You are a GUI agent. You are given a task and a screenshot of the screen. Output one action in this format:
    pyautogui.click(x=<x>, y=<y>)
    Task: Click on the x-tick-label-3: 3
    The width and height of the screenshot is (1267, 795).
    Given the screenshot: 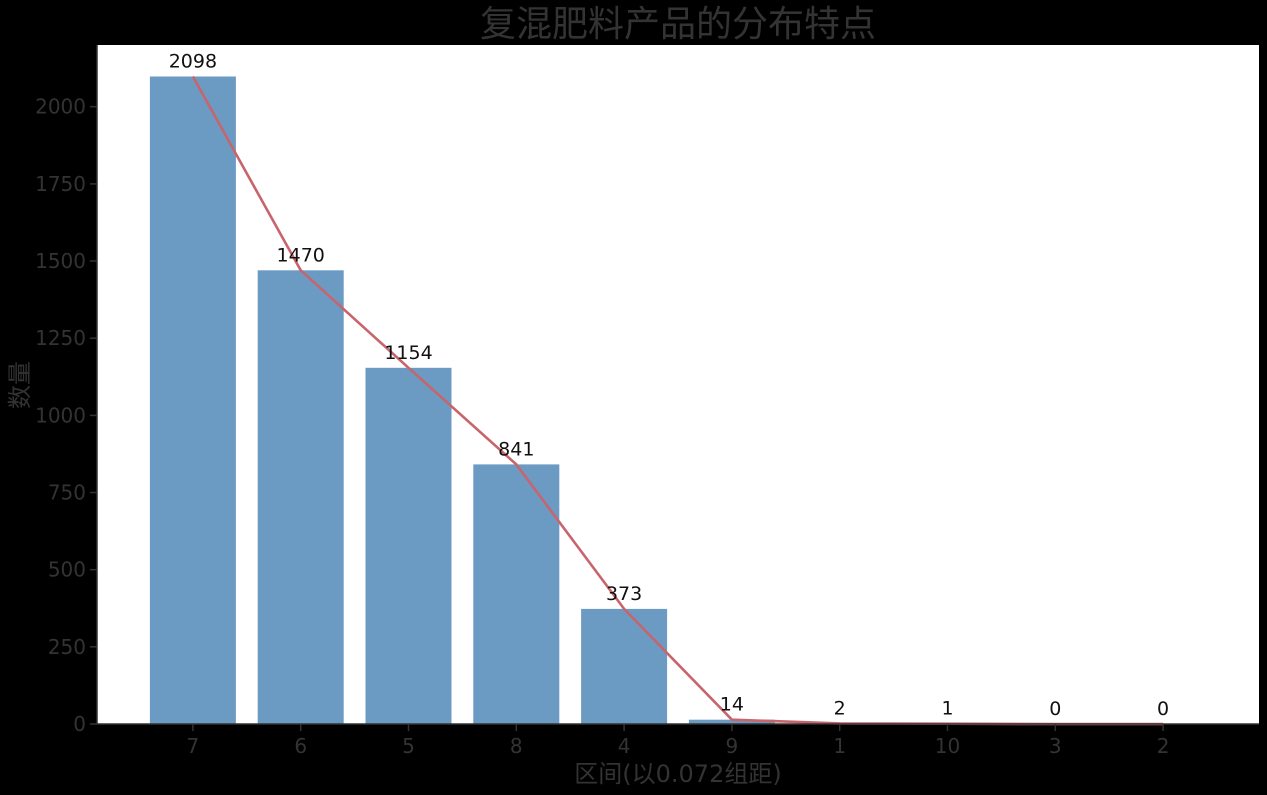 What is the action you would take?
    pyautogui.click(x=1055, y=746)
    